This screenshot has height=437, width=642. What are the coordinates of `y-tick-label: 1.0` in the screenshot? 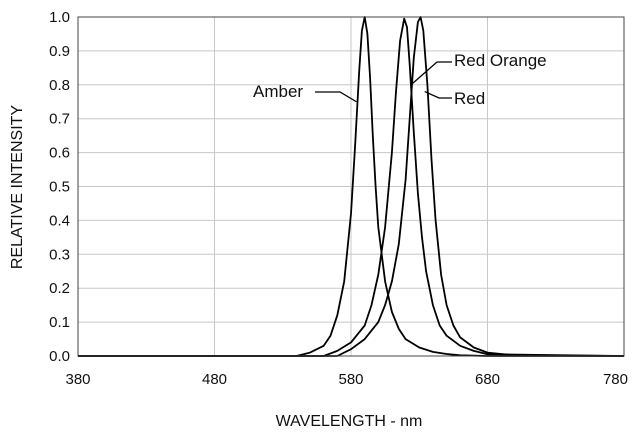 It's located at (59, 17).